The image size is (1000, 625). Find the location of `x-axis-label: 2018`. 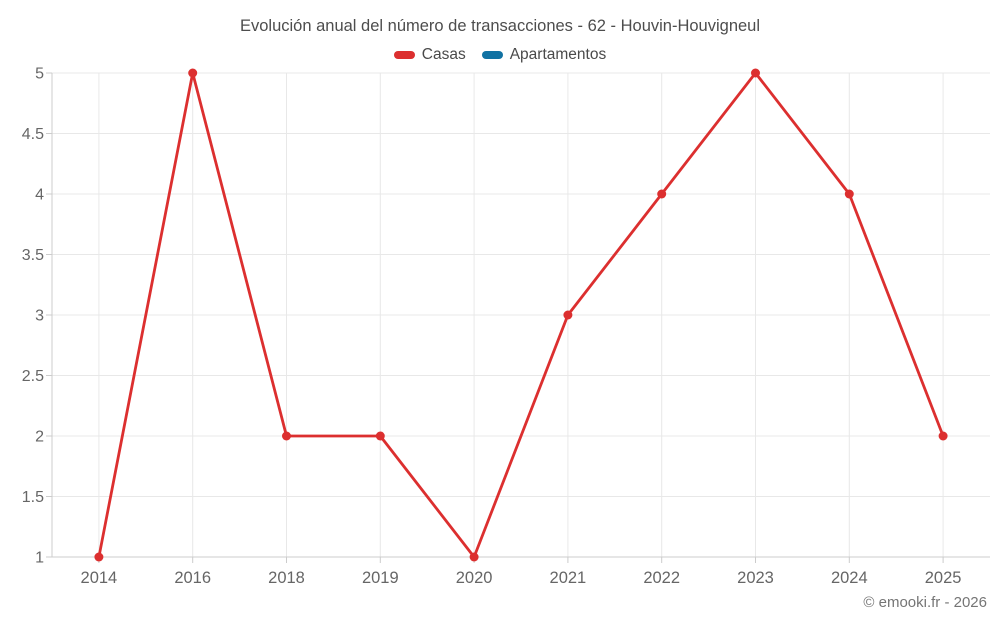

x-axis-label: 2018 is located at coordinates (286, 578).